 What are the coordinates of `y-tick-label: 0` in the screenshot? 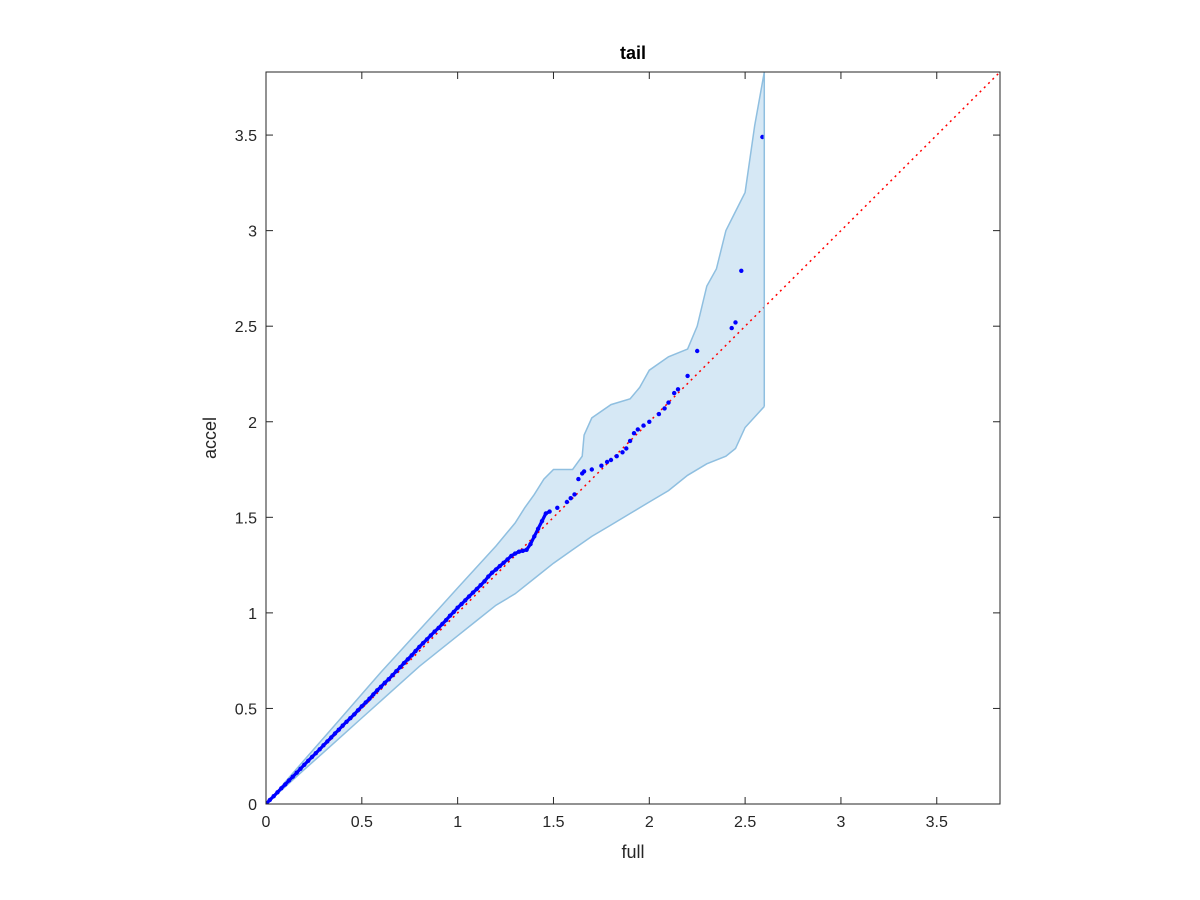 It's located at (252, 805).